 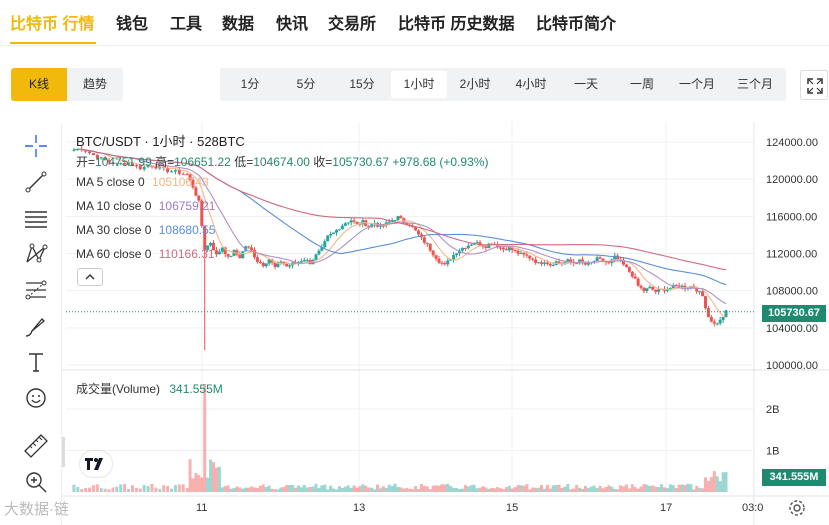 What do you see at coordinates (292, 24) in the screenshot?
I see `nav-item-news: 快讯` at bounding box center [292, 24].